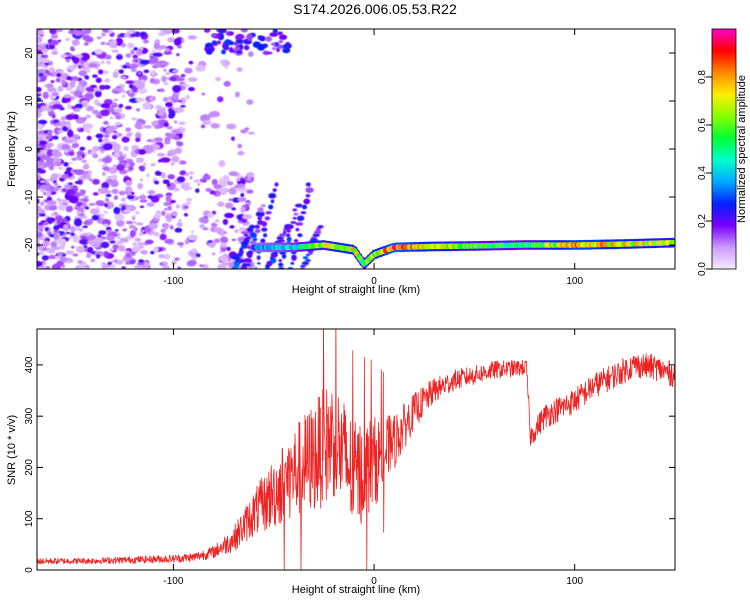  I want to click on colorbar-tick-label: 0.6, so click(702, 125).